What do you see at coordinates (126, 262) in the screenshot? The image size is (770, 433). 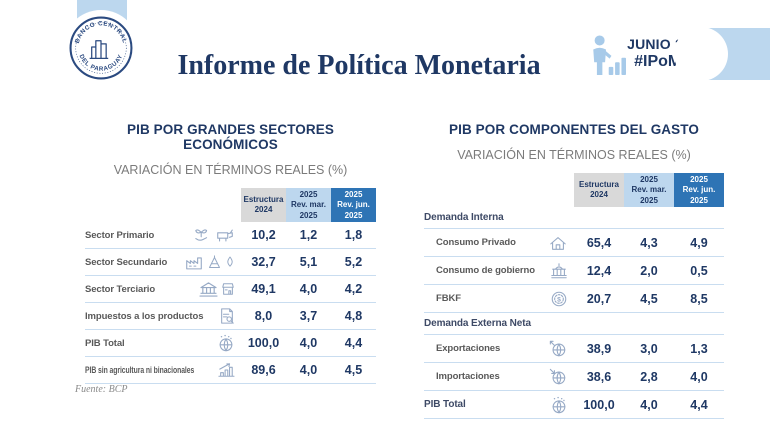 I see `row-label: Sector Secundario` at bounding box center [126, 262].